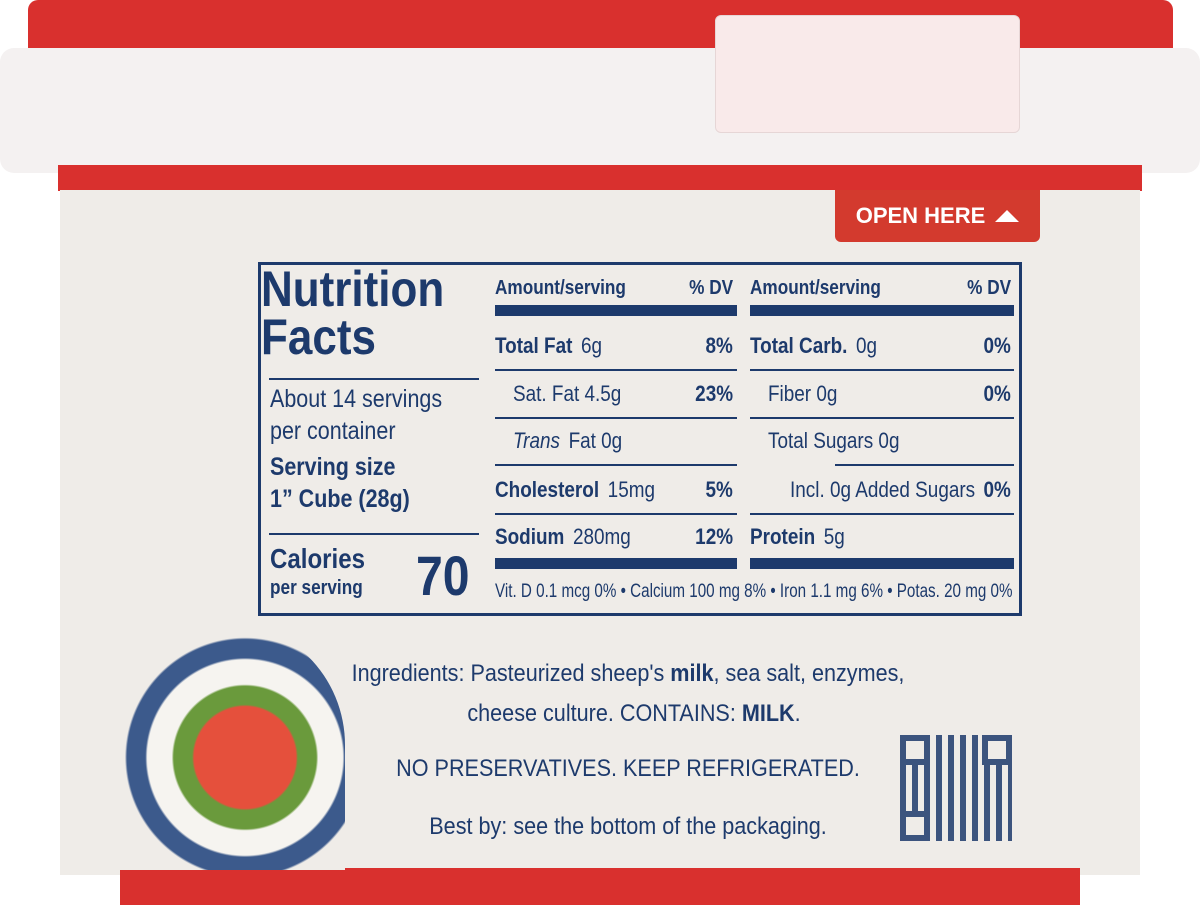 The width and height of the screenshot is (1200, 905). I want to click on nutrient-row: Incl. 0g Added Sugars, so click(883, 489).